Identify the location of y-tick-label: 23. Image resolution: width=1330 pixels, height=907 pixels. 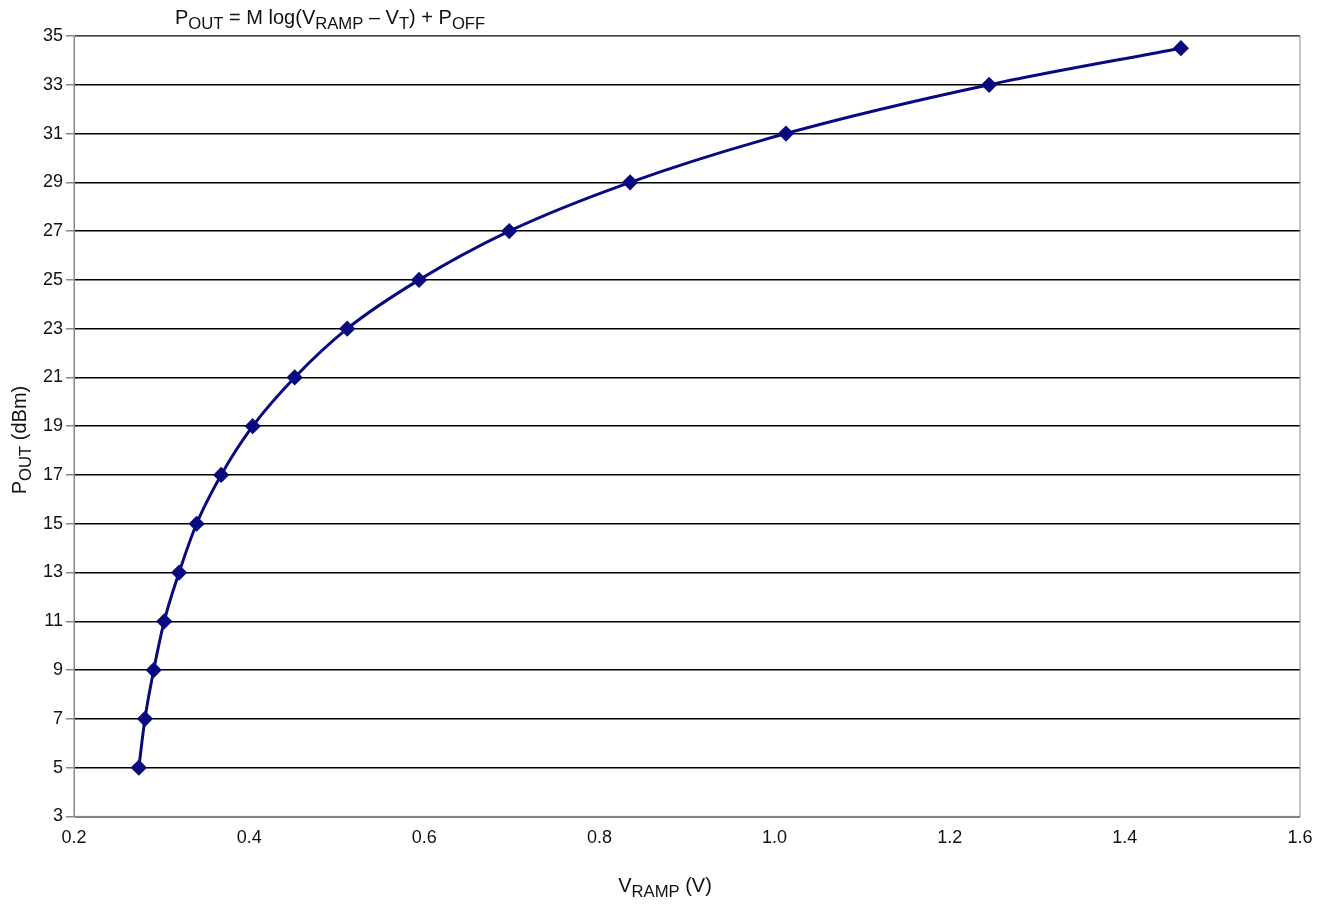
(53, 327).